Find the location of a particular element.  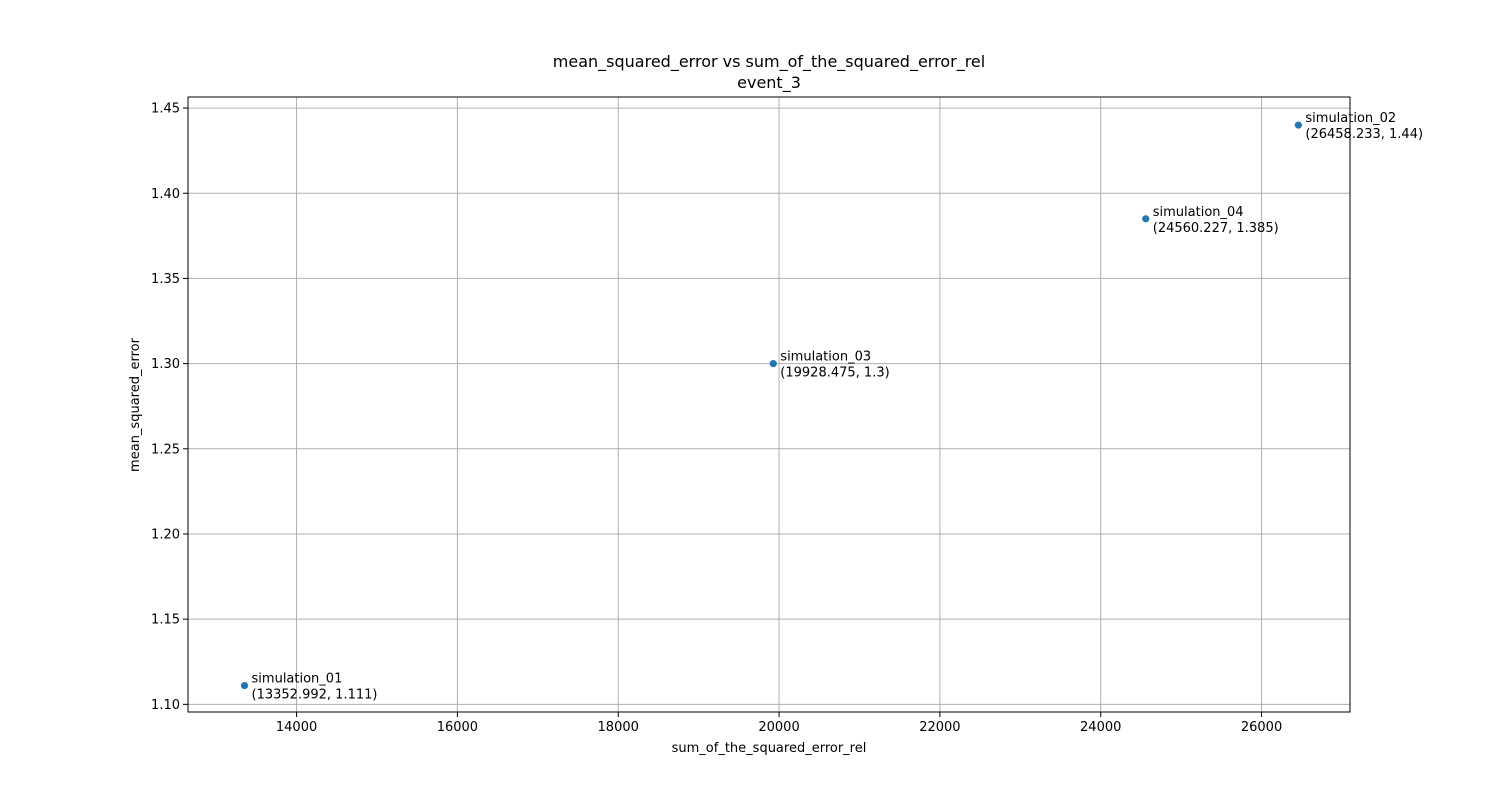

point-label: simulation_02 is located at coordinates (1350, 118).